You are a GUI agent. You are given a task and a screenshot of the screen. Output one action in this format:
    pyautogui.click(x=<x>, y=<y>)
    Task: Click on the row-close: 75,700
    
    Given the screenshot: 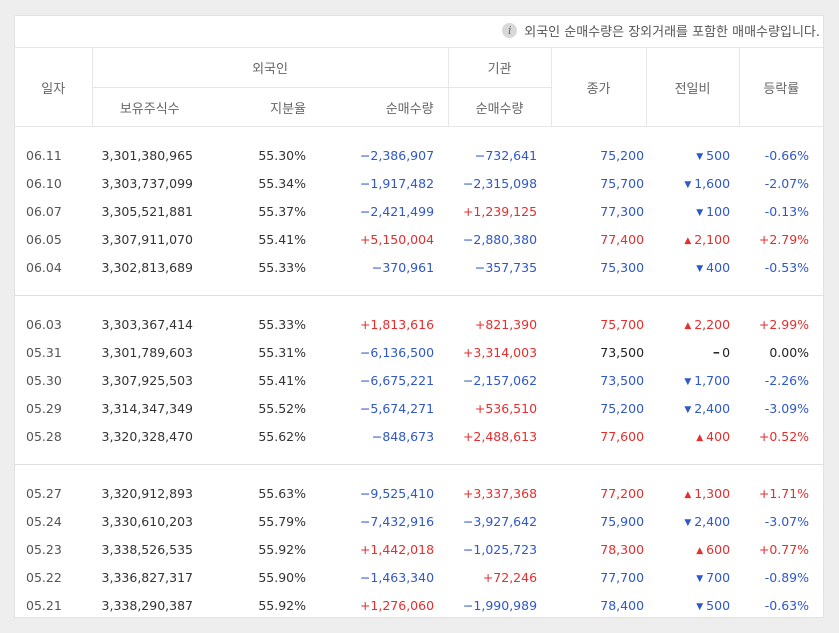 What is the action you would take?
    pyautogui.click(x=622, y=324)
    